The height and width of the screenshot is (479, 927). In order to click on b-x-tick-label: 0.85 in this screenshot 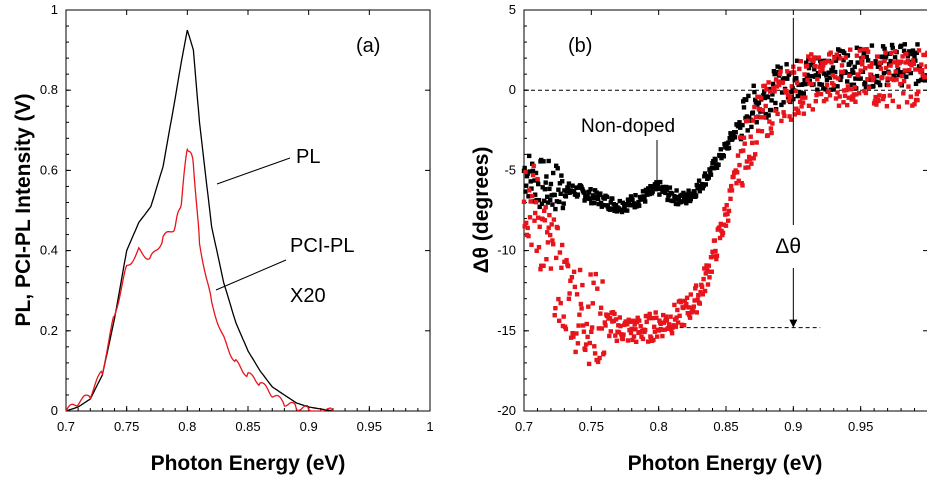, I will do `click(725, 426)`.